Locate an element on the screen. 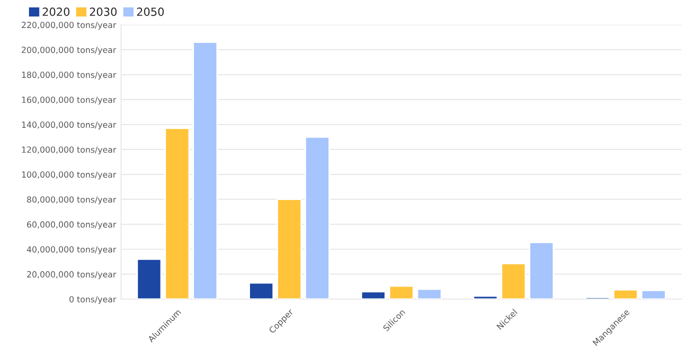 This screenshot has height=354, width=692. y-tick-label: 220,000,000 tons/year is located at coordinates (69, 26).